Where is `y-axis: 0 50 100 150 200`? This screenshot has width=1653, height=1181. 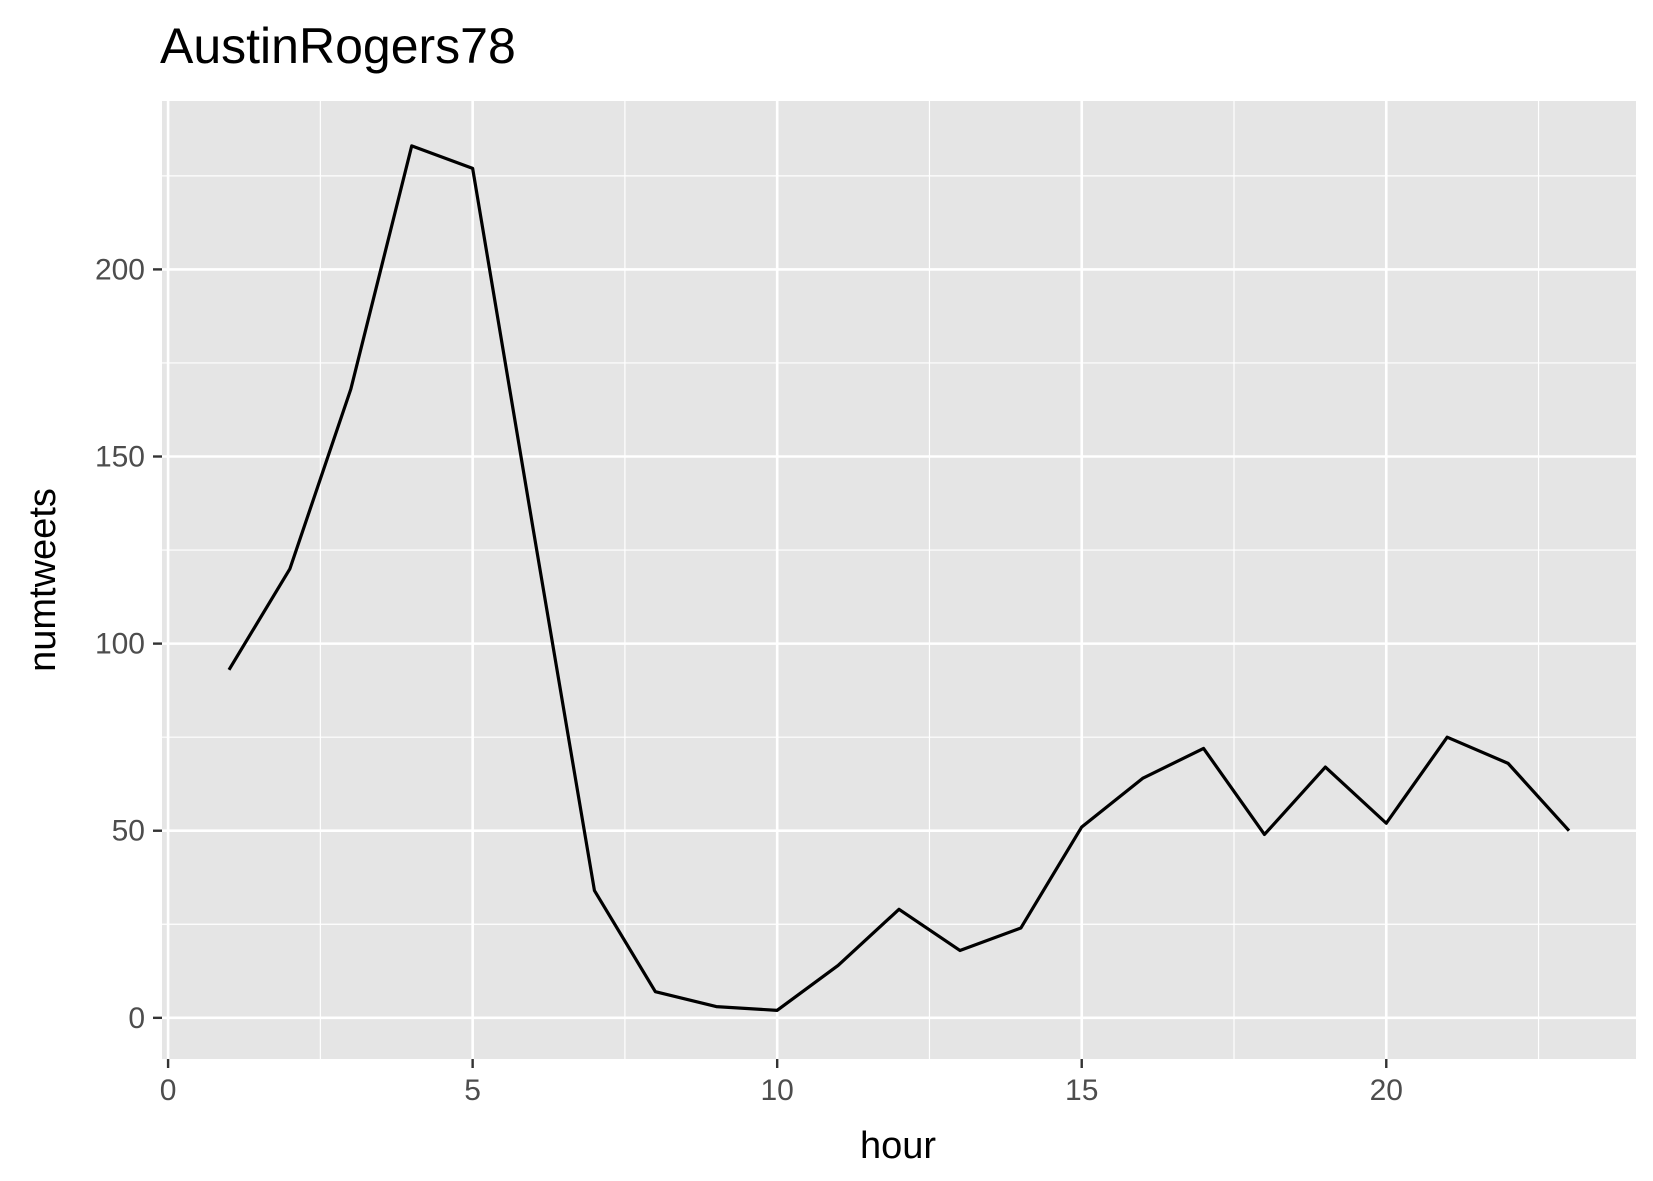 y-axis: 0 50 100 150 200 is located at coordinates (128, 644).